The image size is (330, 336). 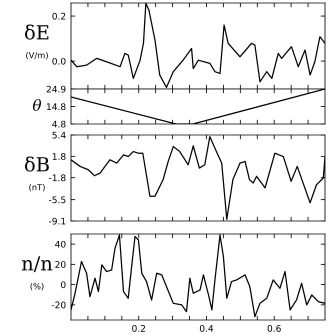 I want to click on y-tick-label: 4.8, so click(x=59, y=124).